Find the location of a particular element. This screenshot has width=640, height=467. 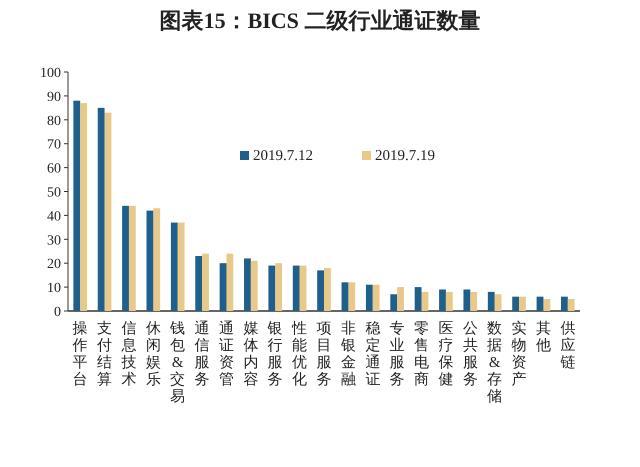

x-tick-label: 信息技术 is located at coordinates (128, 354).